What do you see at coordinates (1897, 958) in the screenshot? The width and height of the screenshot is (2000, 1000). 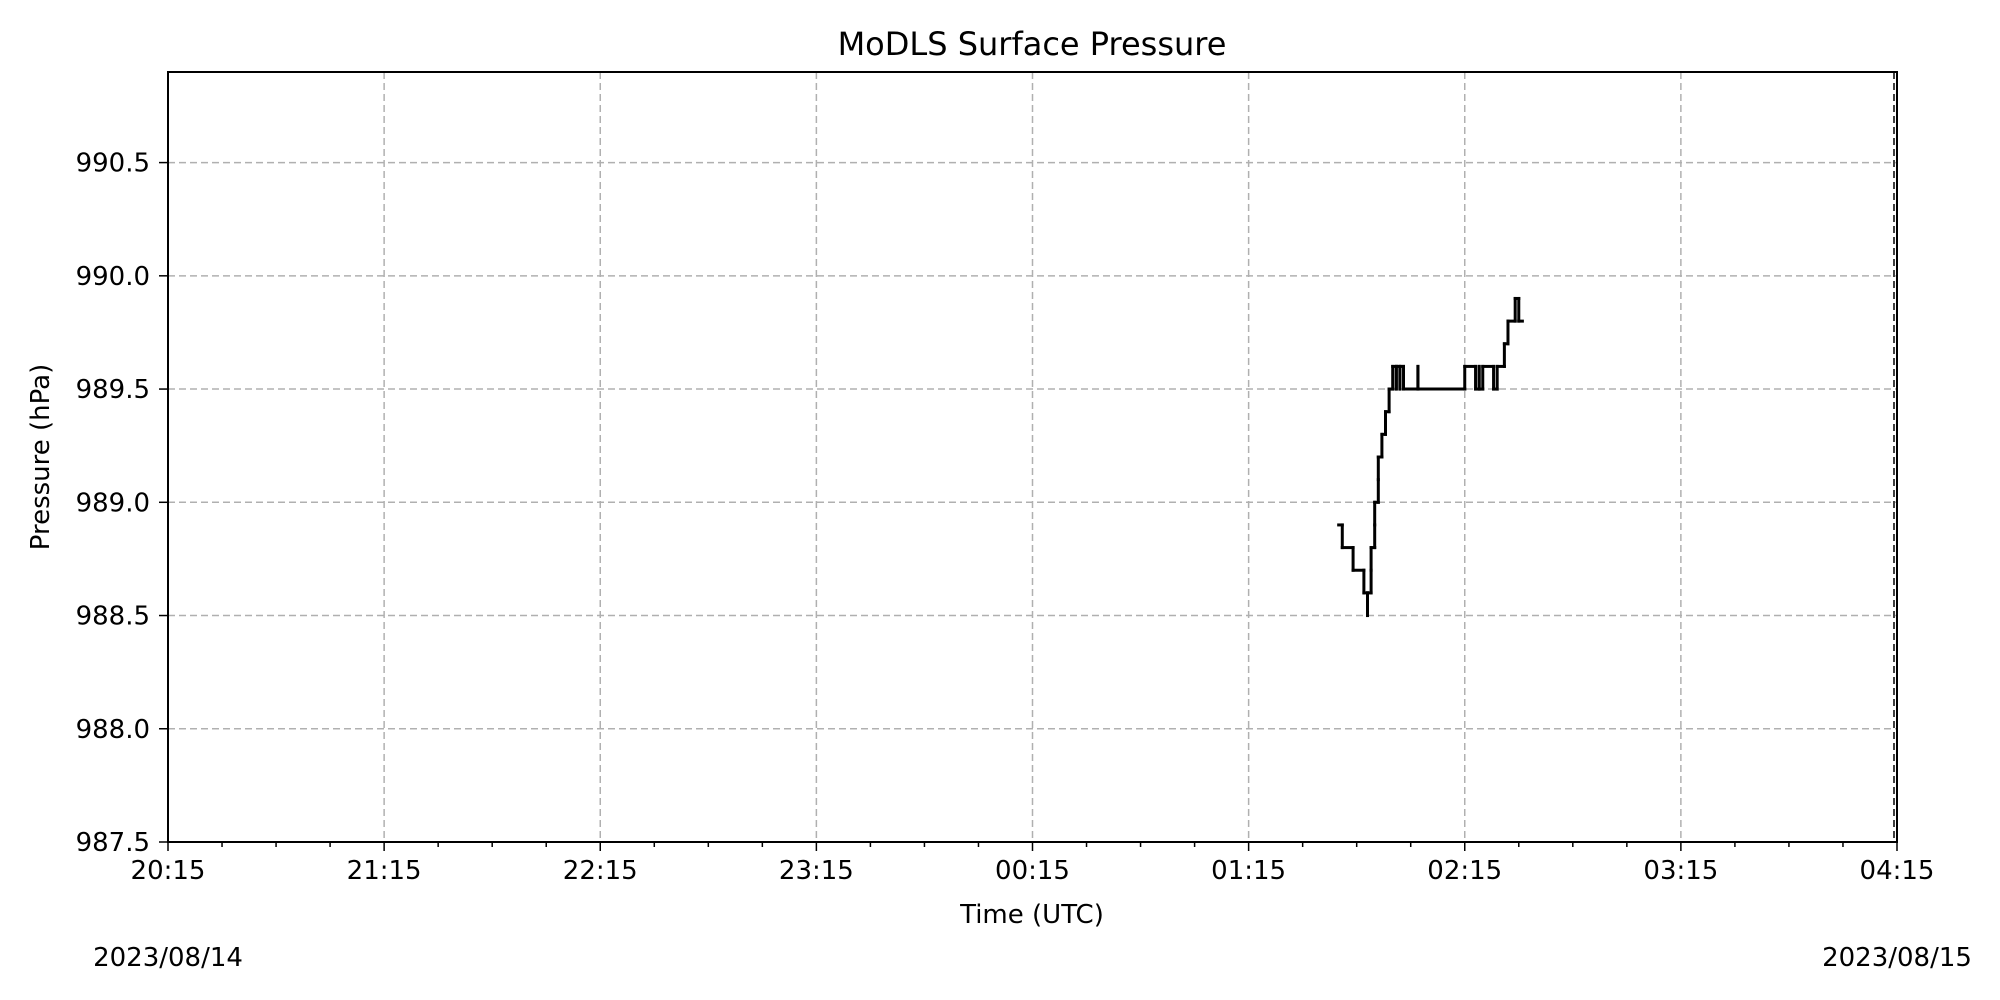 I see `end-date-label: 2023/08/15` at bounding box center [1897, 958].